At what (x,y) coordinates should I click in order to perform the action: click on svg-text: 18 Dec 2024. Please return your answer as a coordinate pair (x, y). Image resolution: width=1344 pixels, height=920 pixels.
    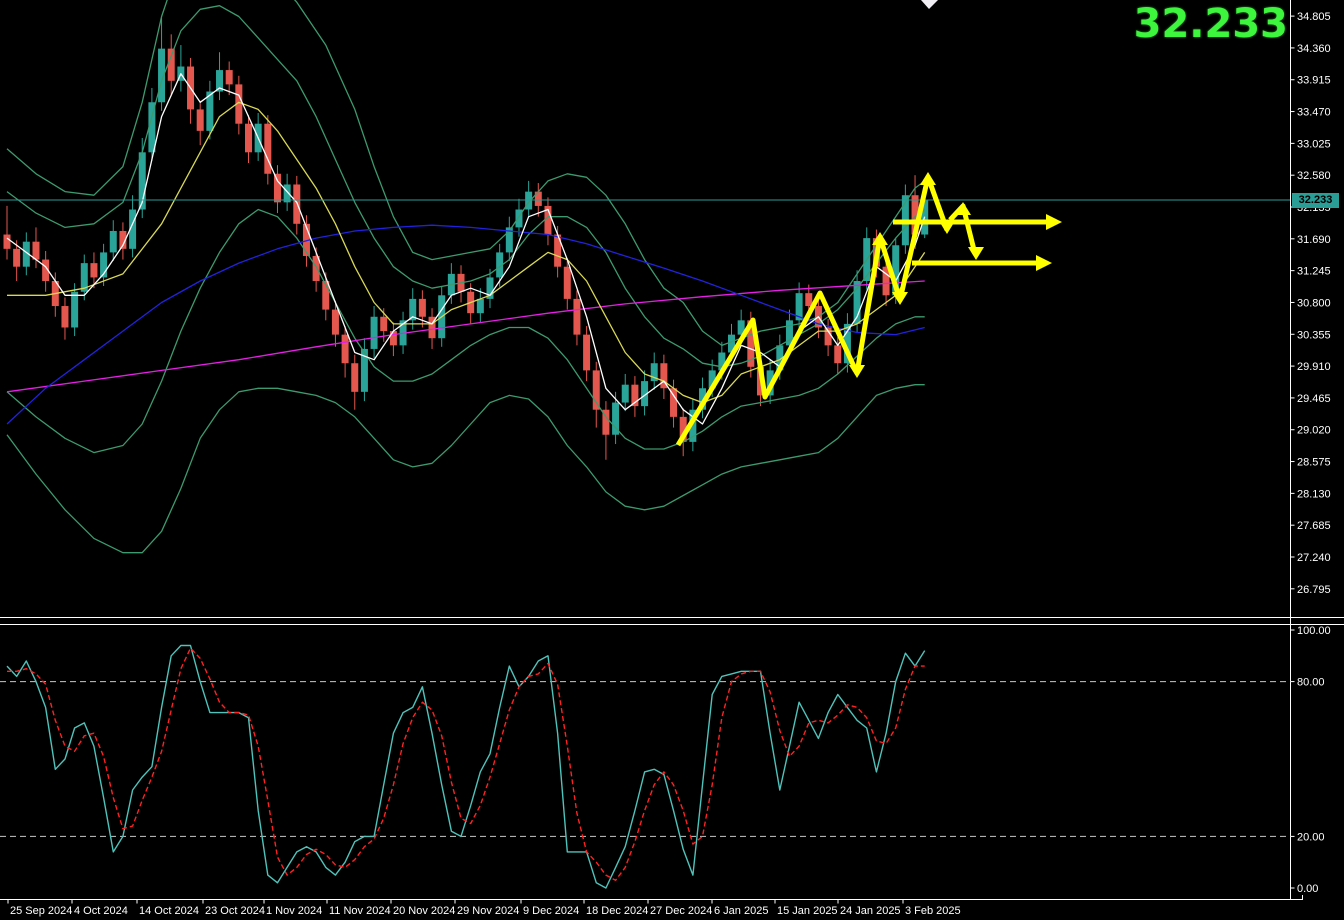
    Looking at the image, I should click on (617, 911).